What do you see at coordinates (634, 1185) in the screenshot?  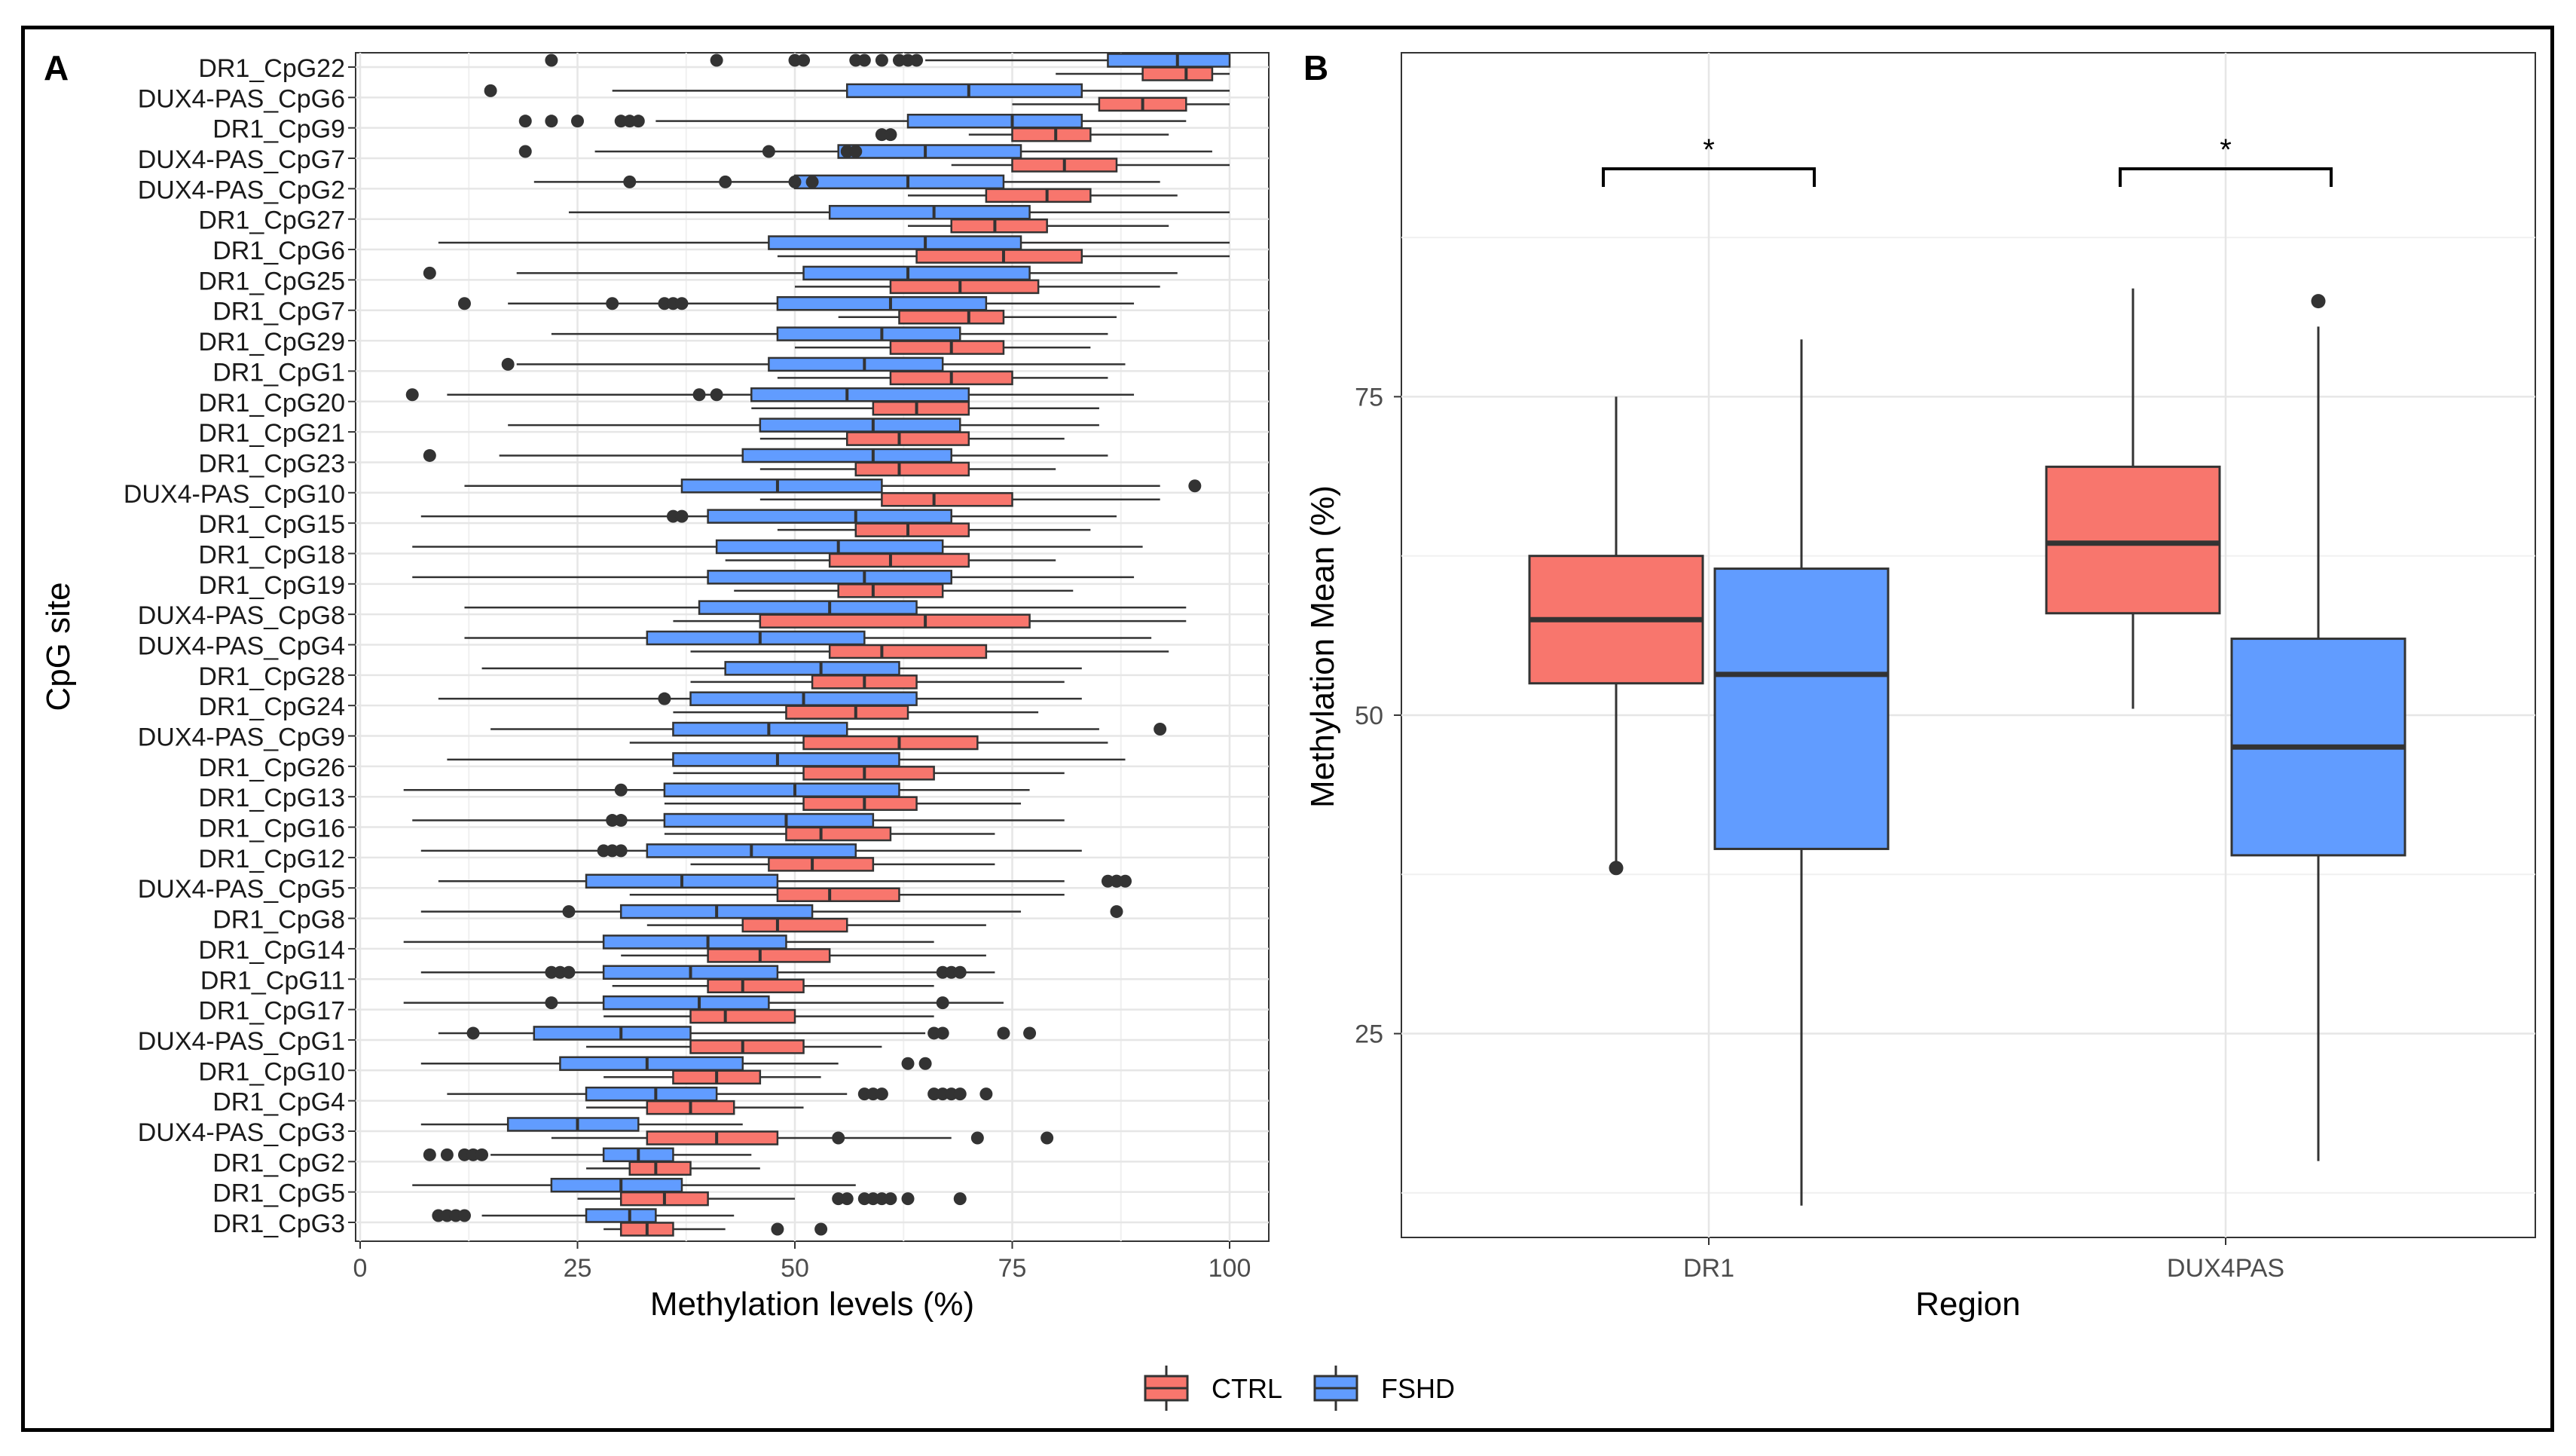 I see `box-dr1-cpg5-fshd` at bounding box center [634, 1185].